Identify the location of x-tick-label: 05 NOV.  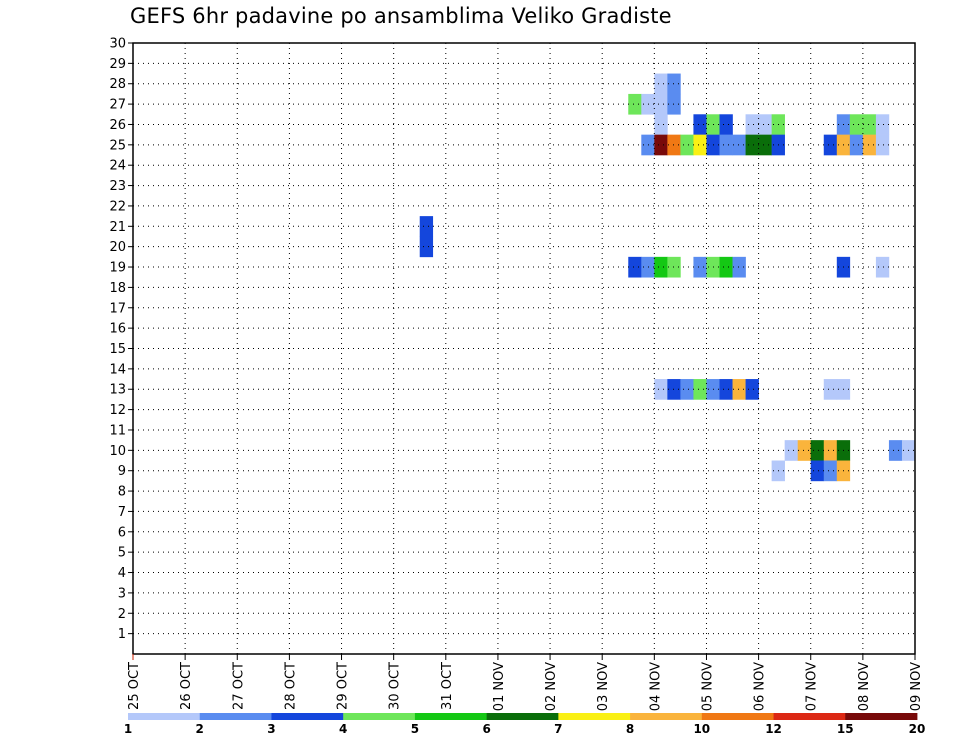
(707, 686).